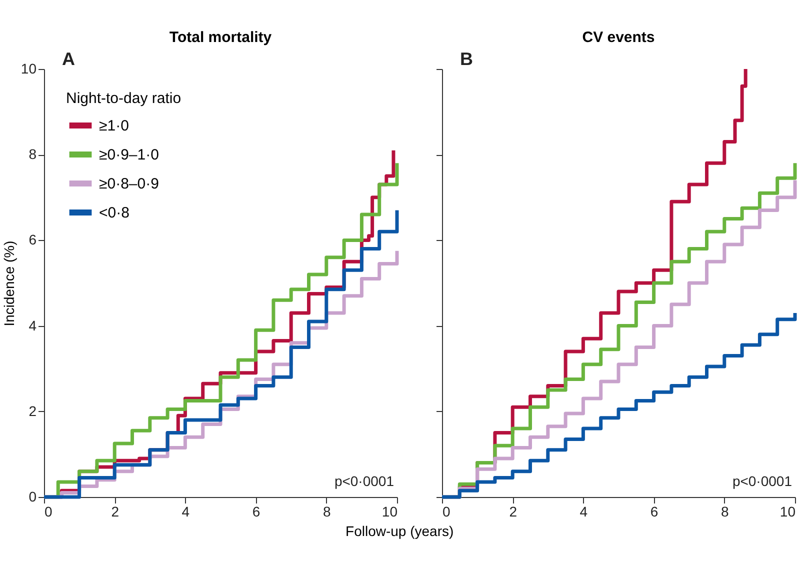 This screenshot has width=809, height=581. Describe the element at coordinates (32, 325) in the screenshot. I see `y-tick-label: 4` at that location.